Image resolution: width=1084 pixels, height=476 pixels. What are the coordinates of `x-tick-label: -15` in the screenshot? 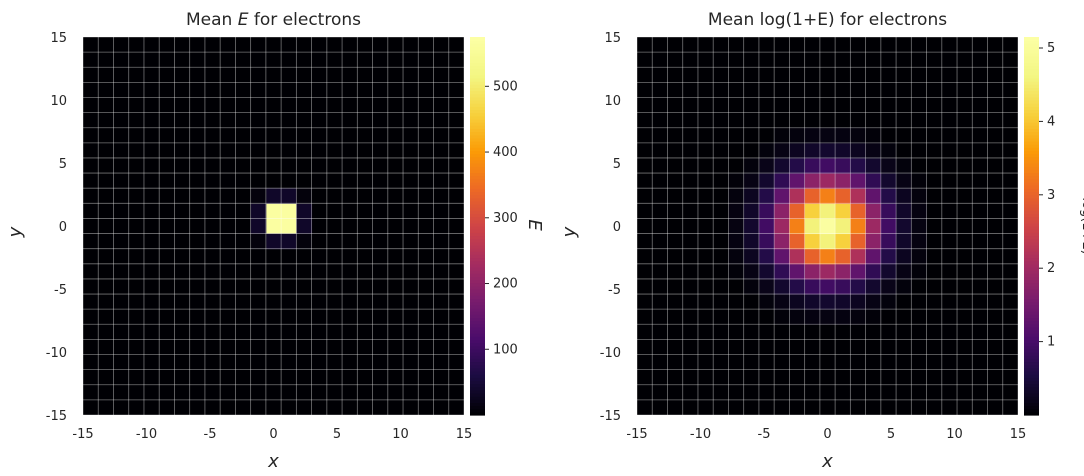 It's located at (636, 434).